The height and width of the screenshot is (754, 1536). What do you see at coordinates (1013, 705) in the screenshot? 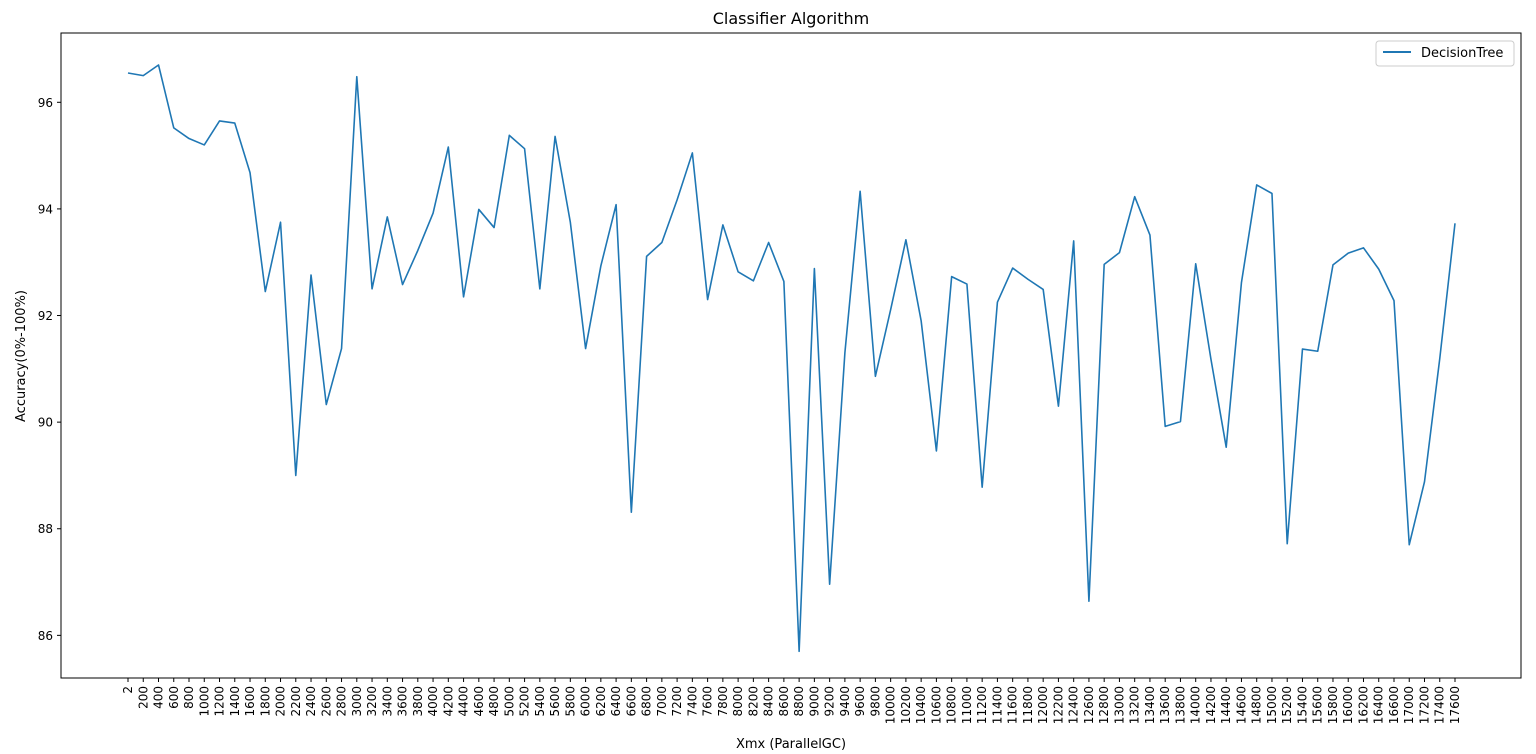
I see `x-tick-label: 11600` at bounding box center [1013, 705].